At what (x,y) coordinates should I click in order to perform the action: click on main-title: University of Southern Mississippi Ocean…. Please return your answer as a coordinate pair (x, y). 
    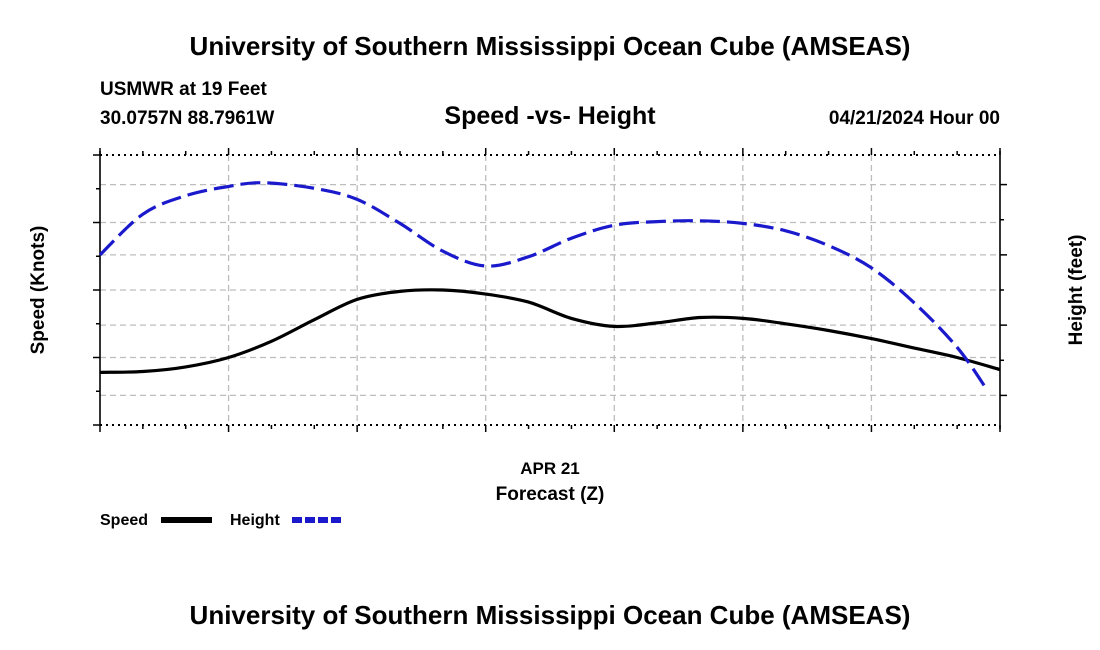
    Looking at the image, I should click on (550, 46).